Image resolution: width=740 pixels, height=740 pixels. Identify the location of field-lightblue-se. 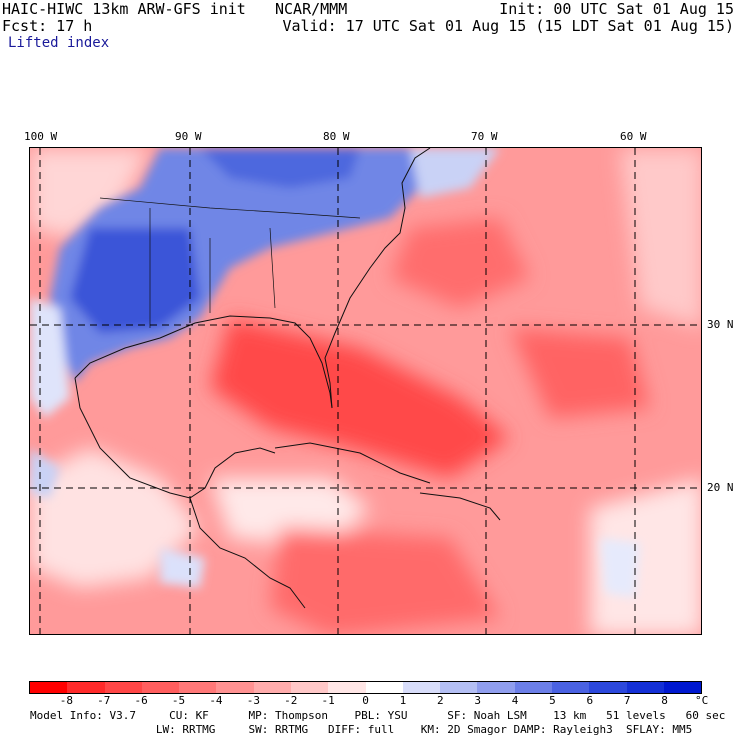
(620, 568).